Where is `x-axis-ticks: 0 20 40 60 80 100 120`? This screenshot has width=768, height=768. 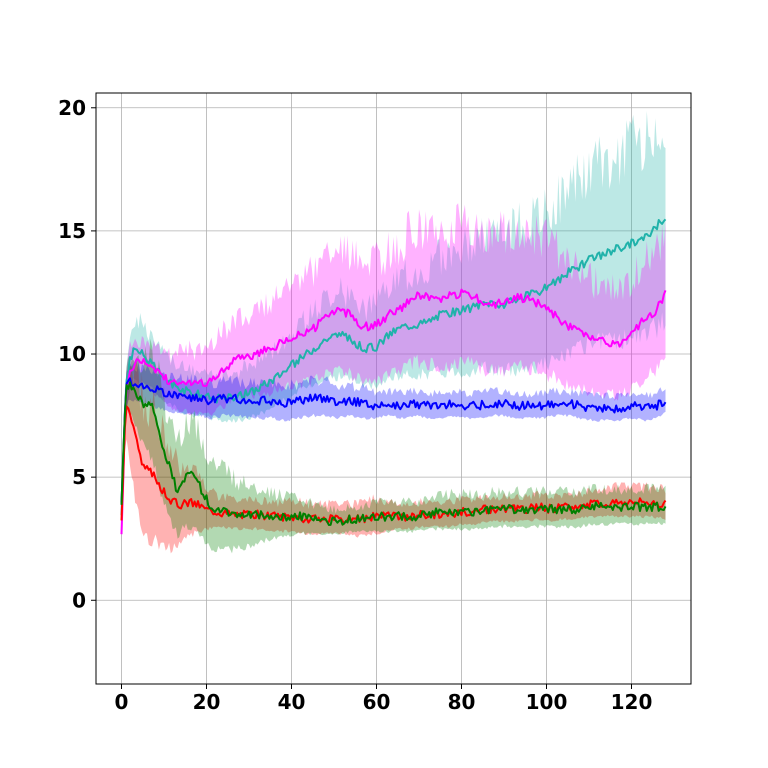
x-axis-ticks: 0 20 40 60 80 100 120 is located at coordinates (384, 699).